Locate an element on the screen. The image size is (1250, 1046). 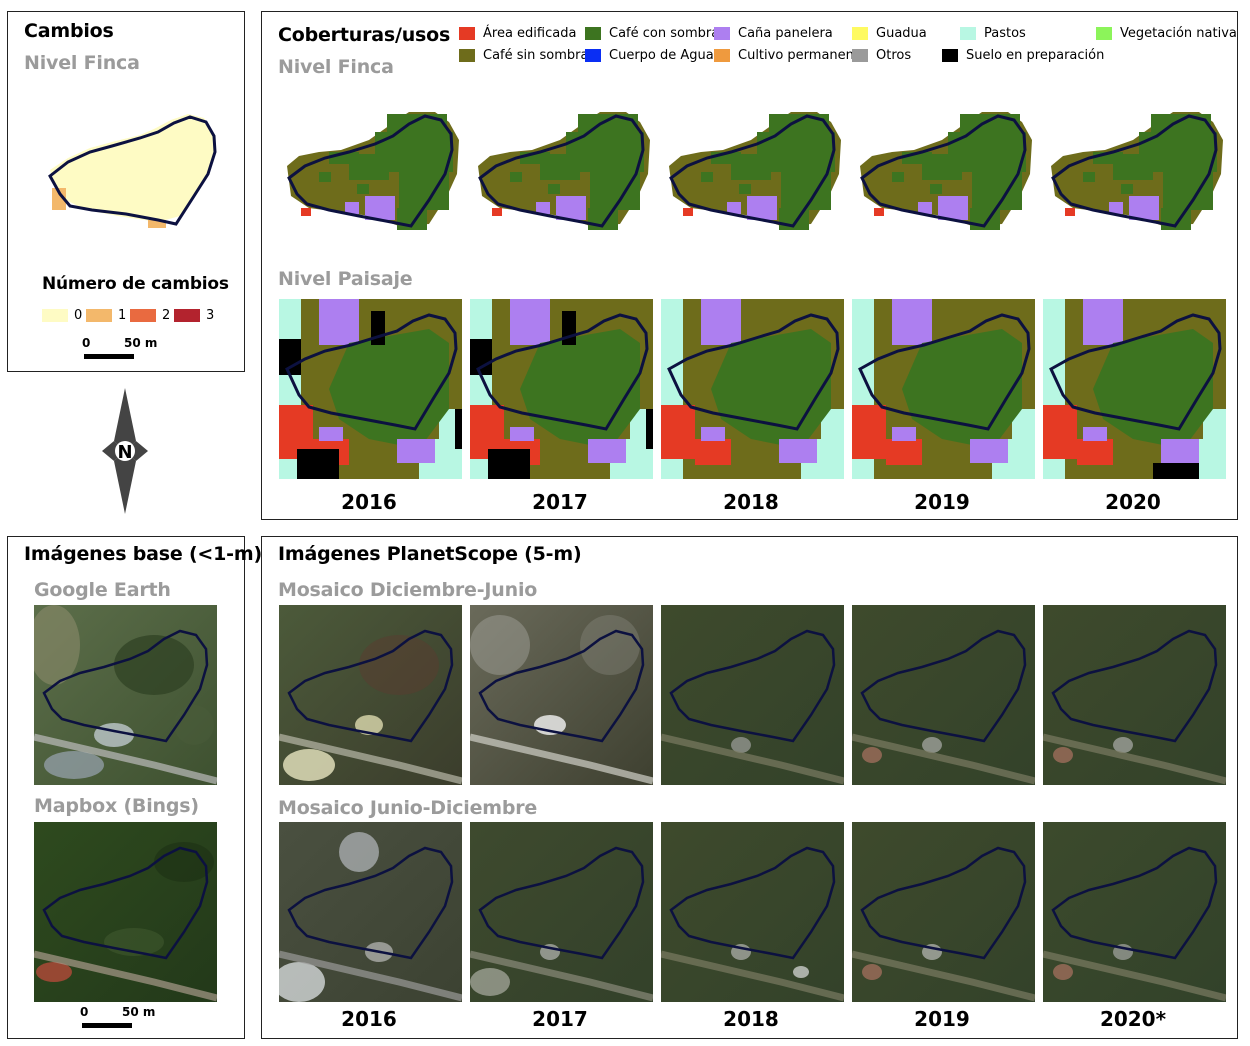
planetscope-title: Imágenes PlanetScope (5-m) is located at coordinates (430, 554).